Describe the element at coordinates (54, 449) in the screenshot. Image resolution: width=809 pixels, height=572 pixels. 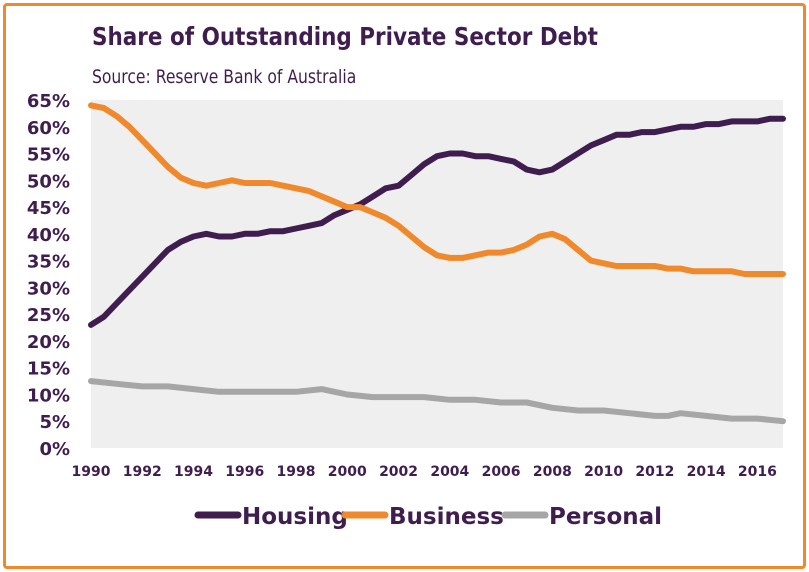
I see `y-tick-label: 0%` at that location.